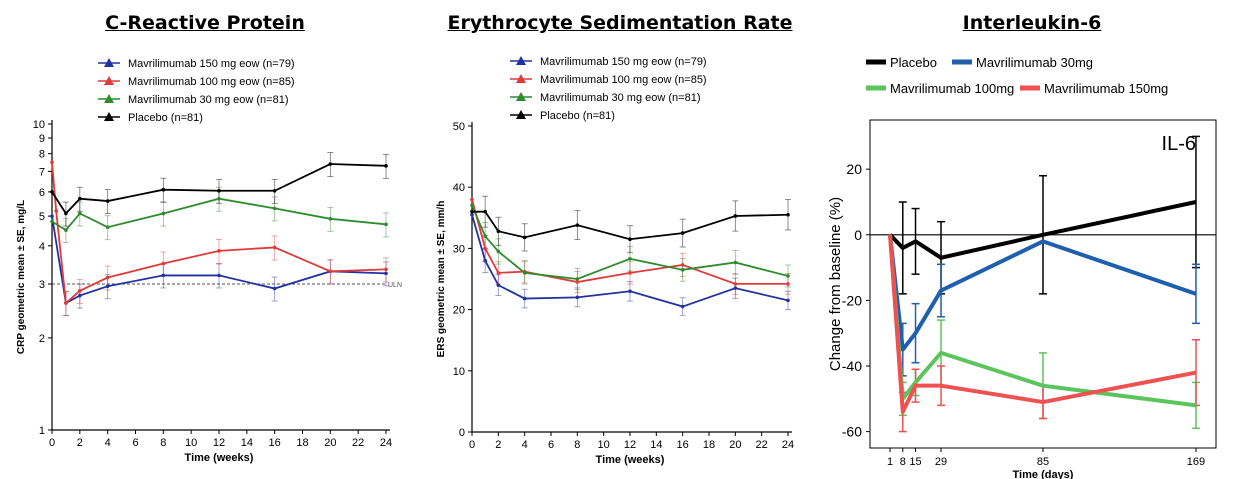 The height and width of the screenshot is (479, 1234). What do you see at coordinates (762, 445) in the screenshot?
I see `x-tick-label: 22` at bounding box center [762, 445].